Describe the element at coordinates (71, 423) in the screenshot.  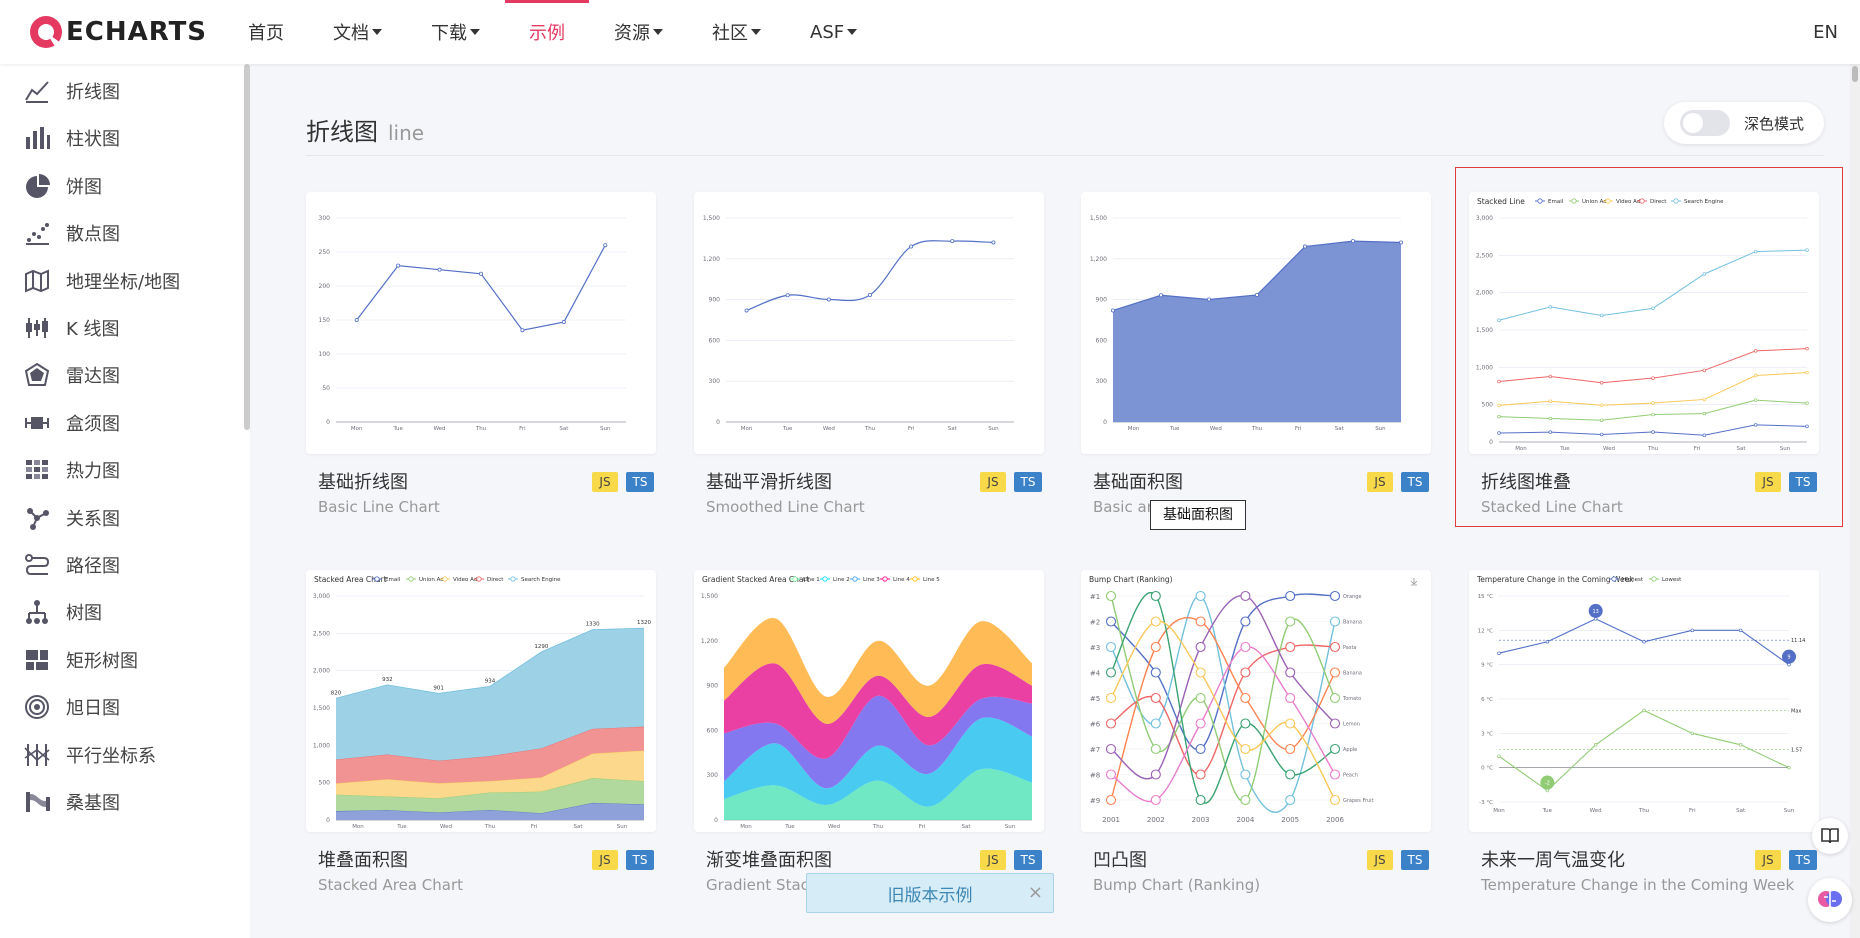
I see `sidebar-item: 盒须图` at that location.